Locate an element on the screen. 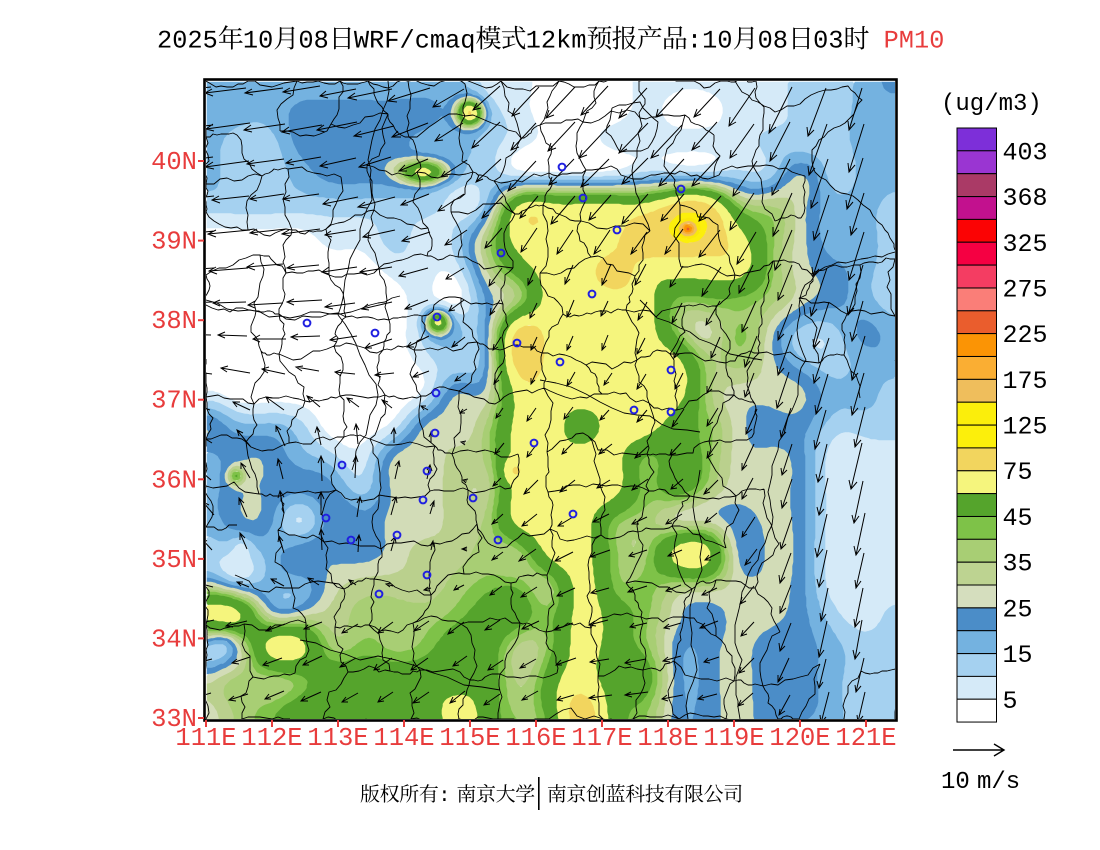 The image size is (1100, 850). svg-text: 39N is located at coordinates (174, 242).